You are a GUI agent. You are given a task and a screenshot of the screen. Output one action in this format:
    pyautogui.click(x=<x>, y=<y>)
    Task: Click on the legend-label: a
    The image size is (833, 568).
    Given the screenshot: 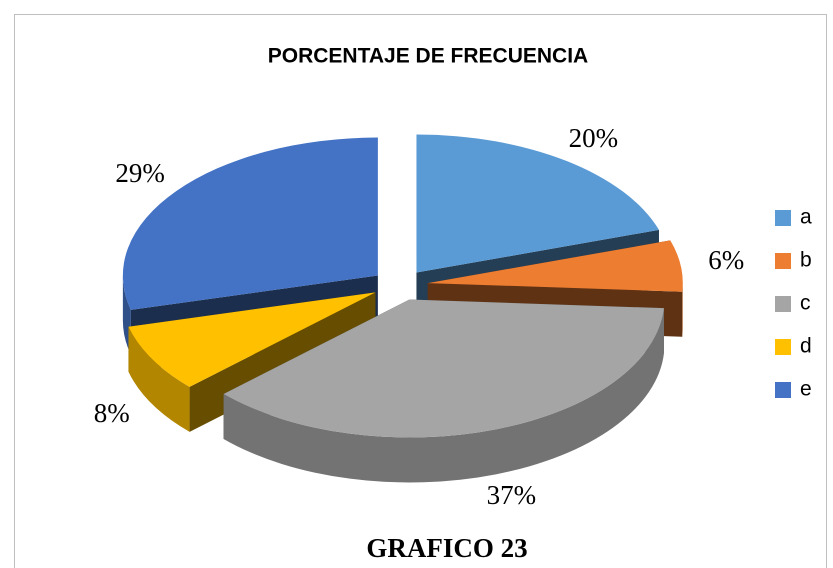 What is the action you would take?
    pyautogui.click(x=806, y=217)
    